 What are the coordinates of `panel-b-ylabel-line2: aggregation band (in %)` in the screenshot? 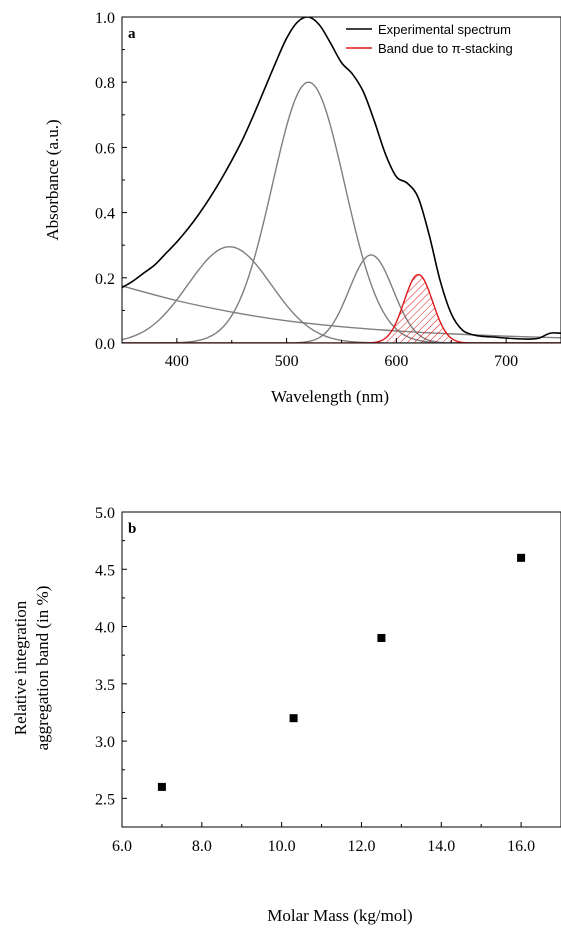 It's located at (42, 668).